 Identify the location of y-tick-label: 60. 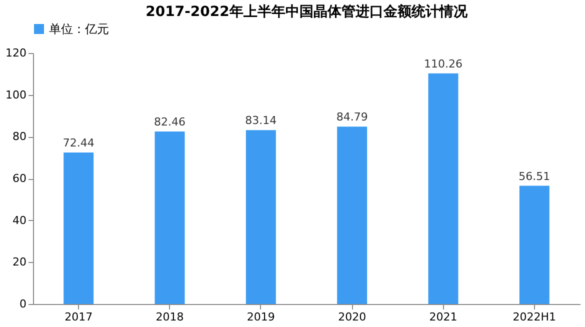
(19, 178).